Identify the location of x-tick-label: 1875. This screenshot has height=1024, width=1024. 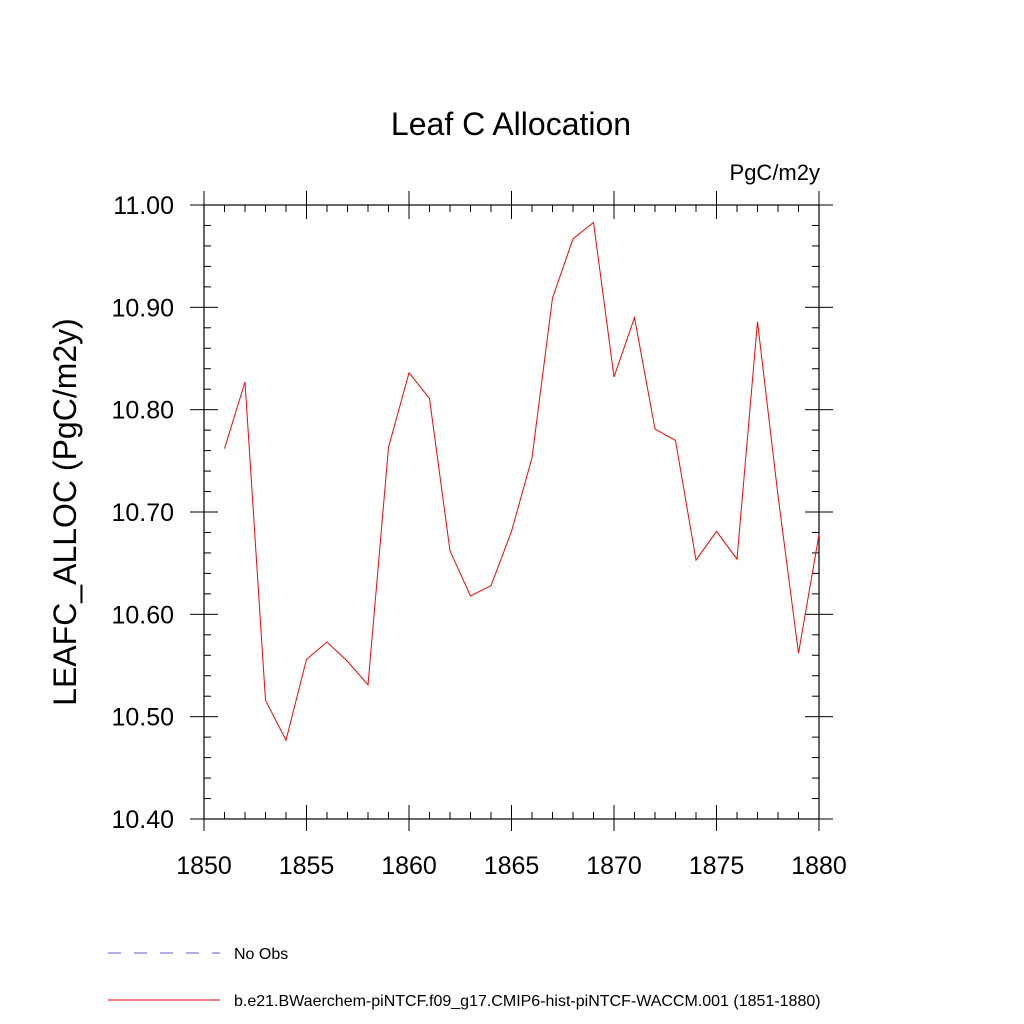
(717, 866).